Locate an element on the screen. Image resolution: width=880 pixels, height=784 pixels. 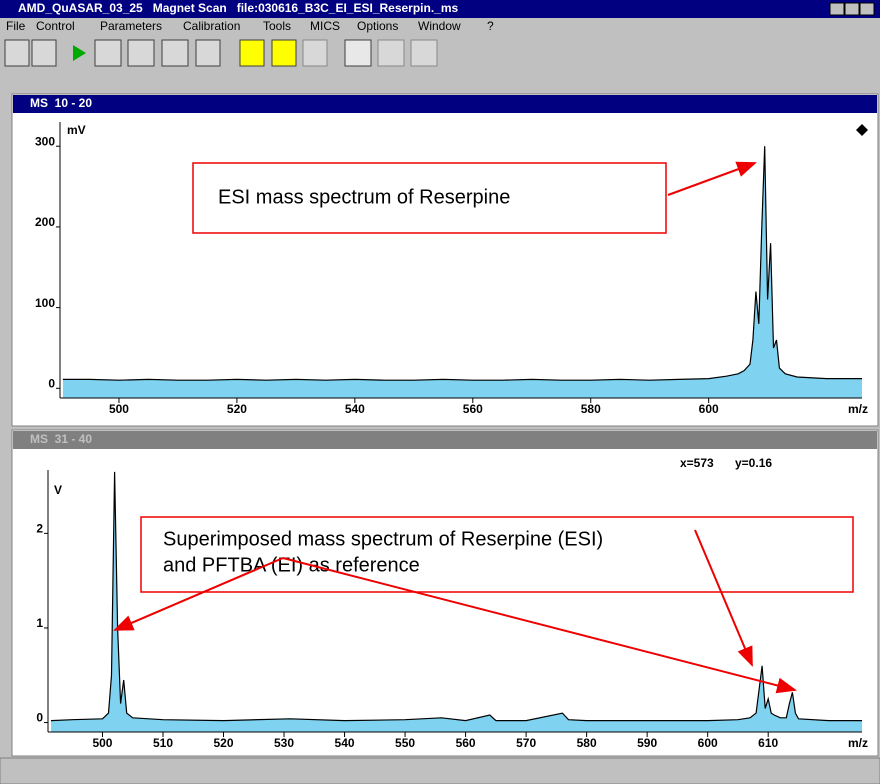
x-tick-label: 610 is located at coordinates (768, 743).